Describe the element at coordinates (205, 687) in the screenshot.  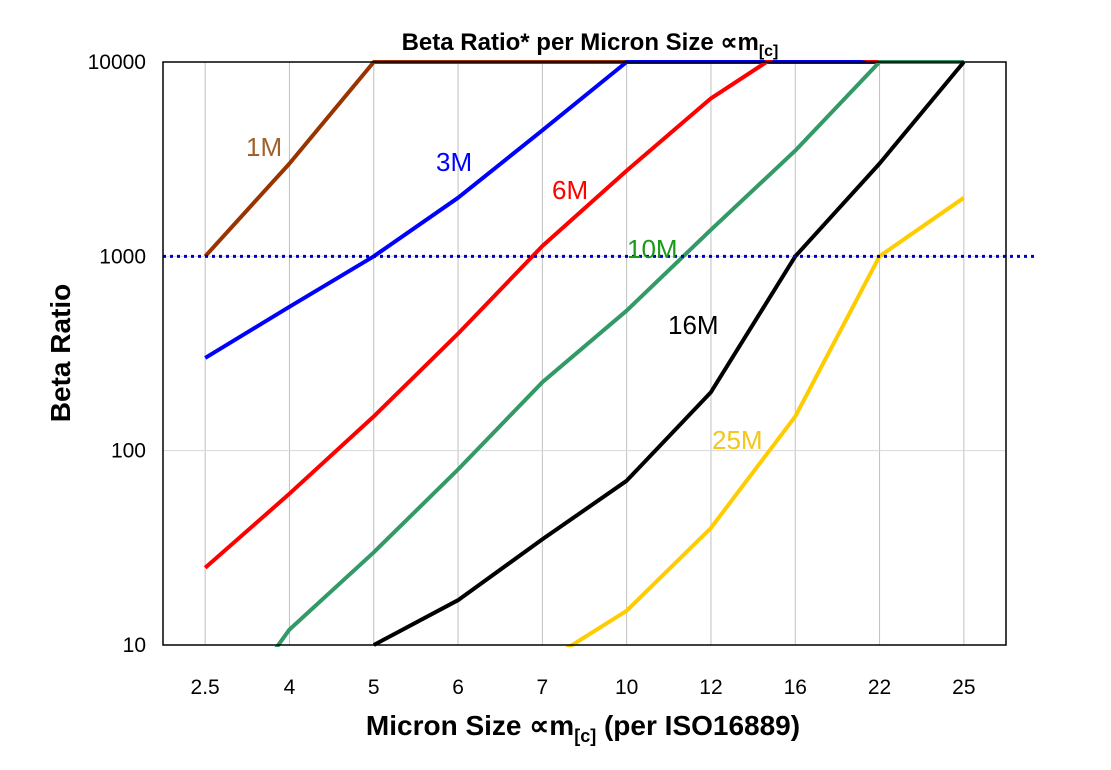
I see `x-tick-label: 2.5` at that location.